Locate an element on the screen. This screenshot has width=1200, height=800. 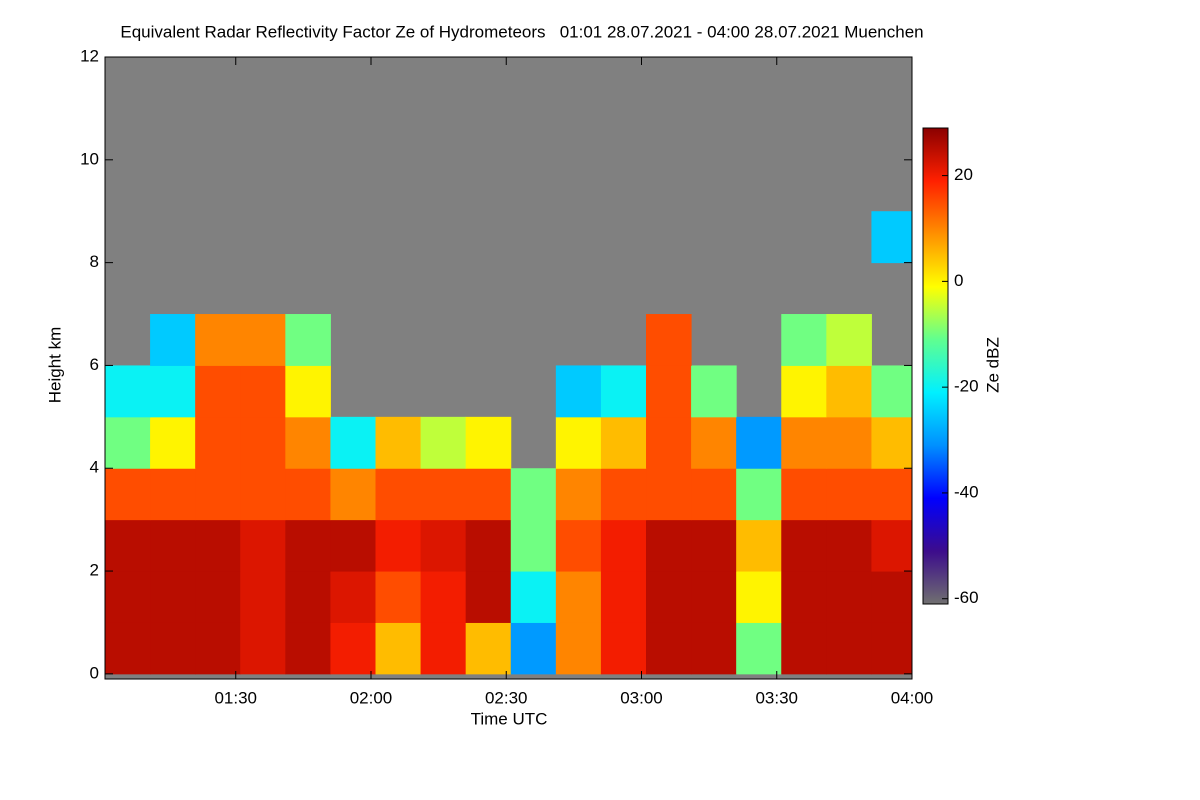
colorbar-label: Ze dBZ is located at coordinates (992, 365).